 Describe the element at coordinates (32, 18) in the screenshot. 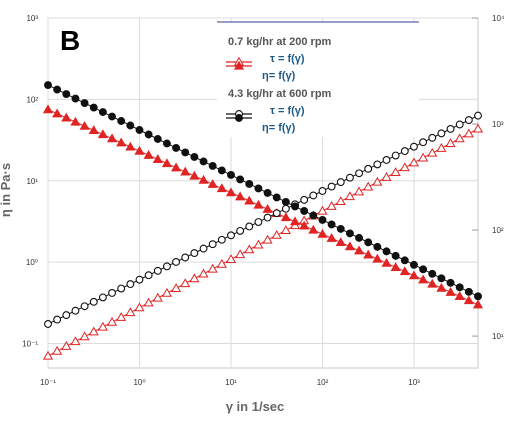

I see `y-left-tick-label: 10³` at that location.